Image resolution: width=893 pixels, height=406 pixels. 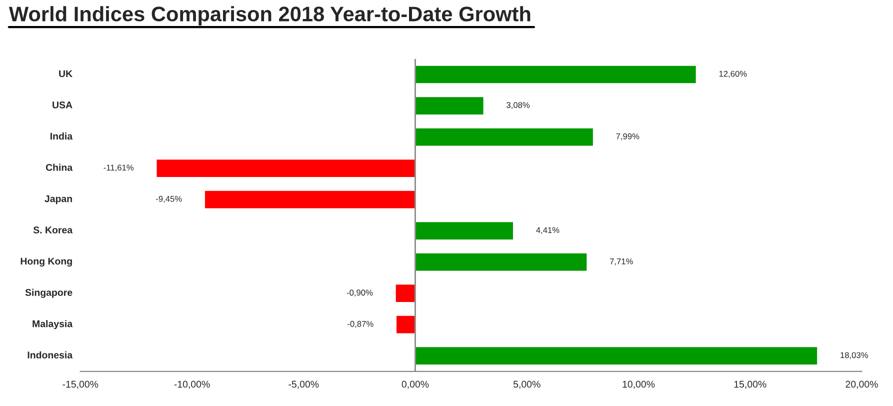 What do you see at coordinates (62, 104) in the screenshot?
I see `y-tick-label: USA` at bounding box center [62, 104].